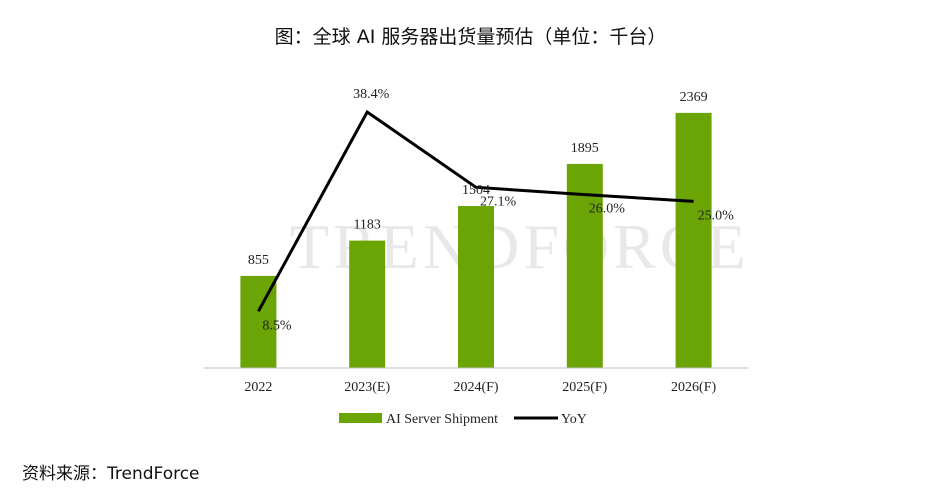 This screenshot has width=941, height=492. Describe the element at coordinates (694, 97) in the screenshot. I see `bar-data-label: 2369` at that location.